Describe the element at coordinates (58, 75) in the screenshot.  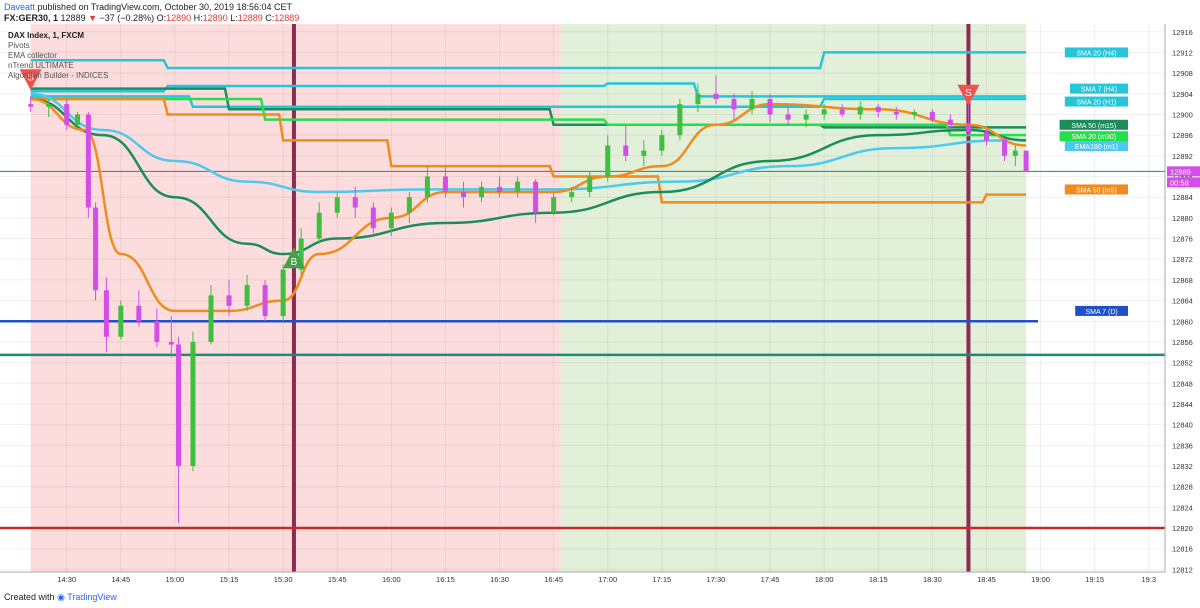
I see `indicator-algorithm-builder: Algorithm Builder - INDICES` at that location.